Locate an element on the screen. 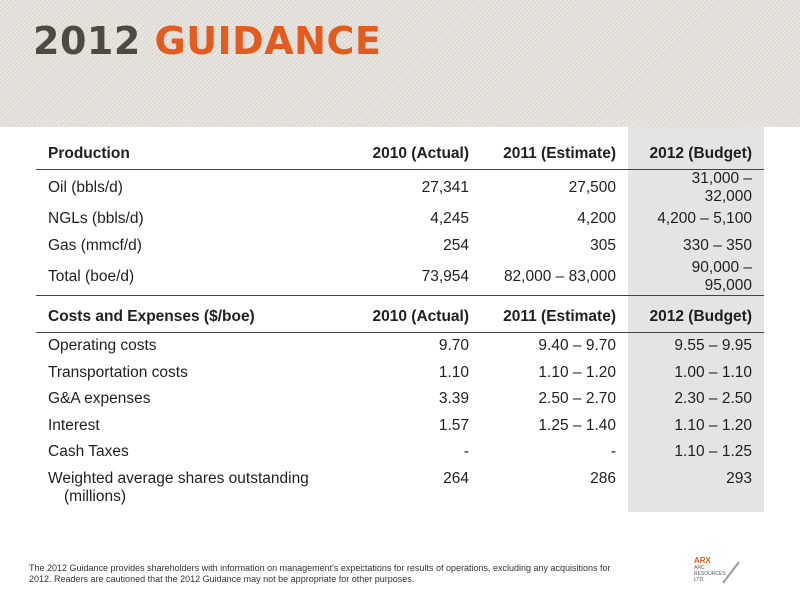 This screenshot has height=600, width=800. value-2012: 1.10 – 1.25 is located at coordinates (713, 451).